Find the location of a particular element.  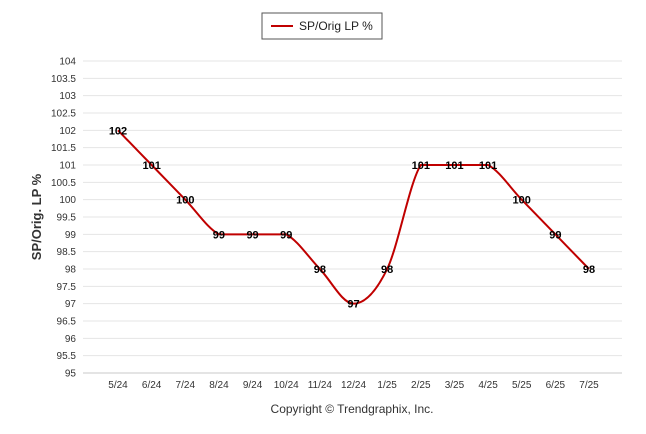

legend: SP/Orig LP % is located at coordinates (322, 26).